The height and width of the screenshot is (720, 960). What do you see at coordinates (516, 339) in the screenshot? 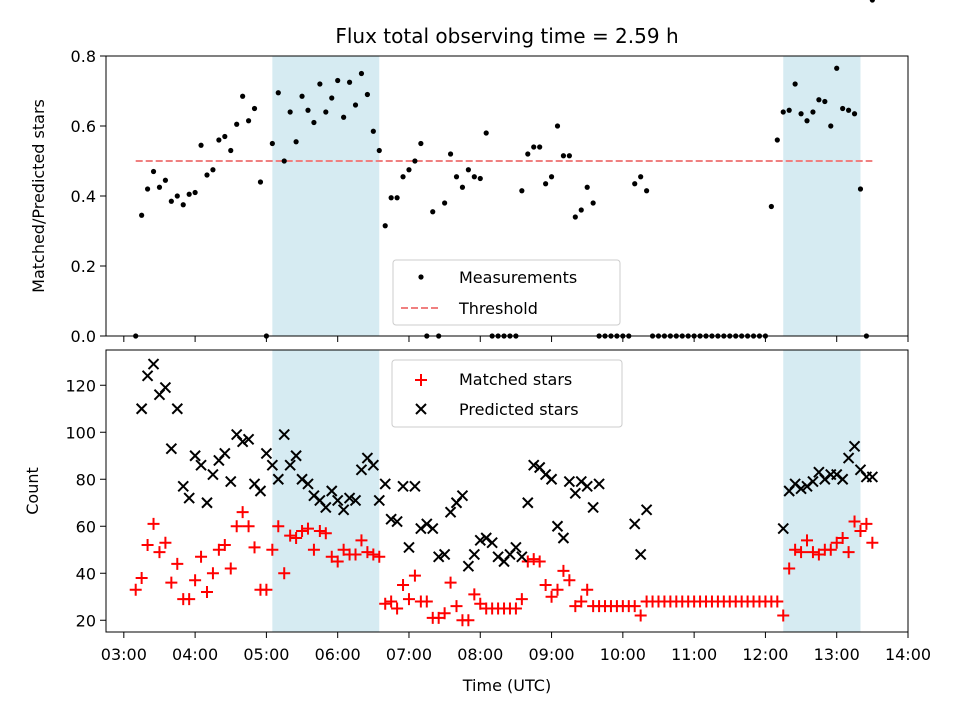
I see `top-x-tick-marks` at bounding box center [516, 339].